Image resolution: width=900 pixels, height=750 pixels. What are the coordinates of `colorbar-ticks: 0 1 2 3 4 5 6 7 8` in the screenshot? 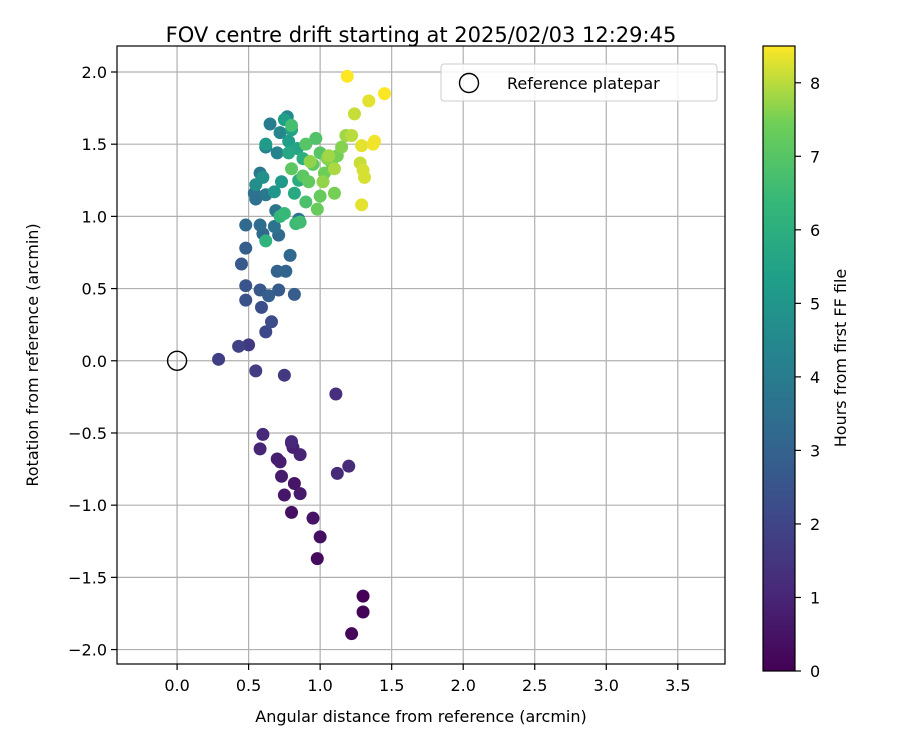 It's located at (807, 377).